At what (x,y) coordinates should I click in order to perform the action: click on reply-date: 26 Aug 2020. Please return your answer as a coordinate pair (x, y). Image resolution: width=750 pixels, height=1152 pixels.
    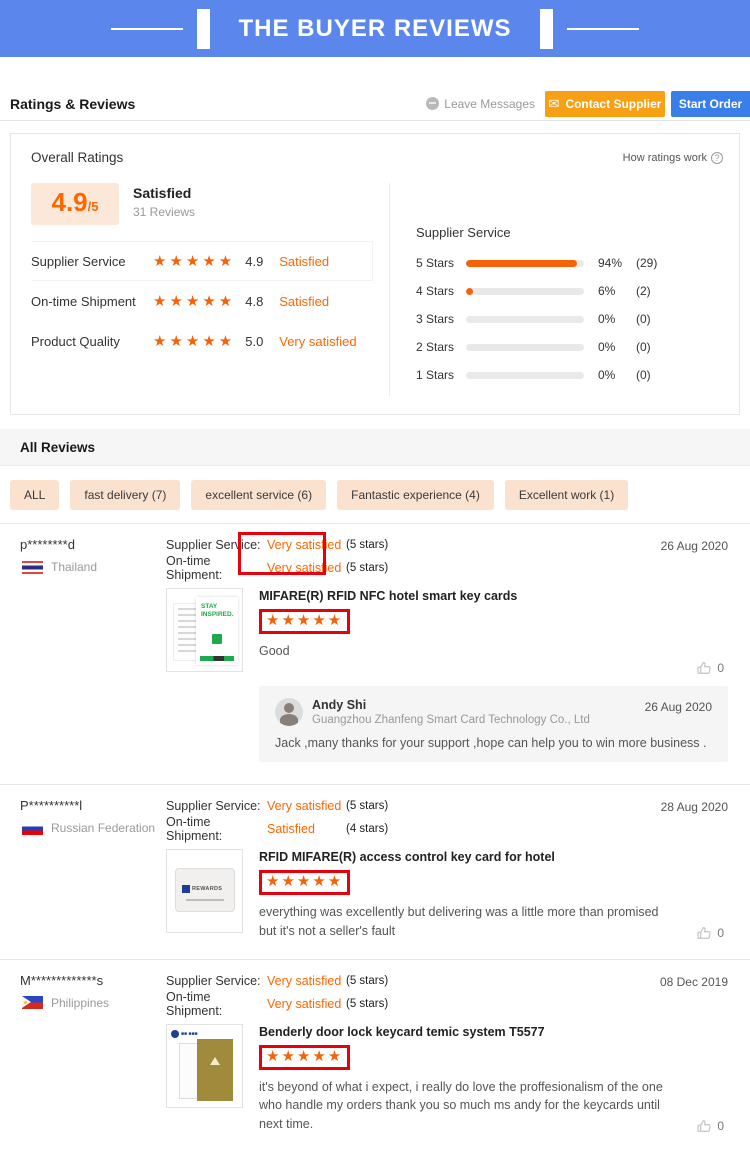
    Looking at the image, I should click on (678, 707).